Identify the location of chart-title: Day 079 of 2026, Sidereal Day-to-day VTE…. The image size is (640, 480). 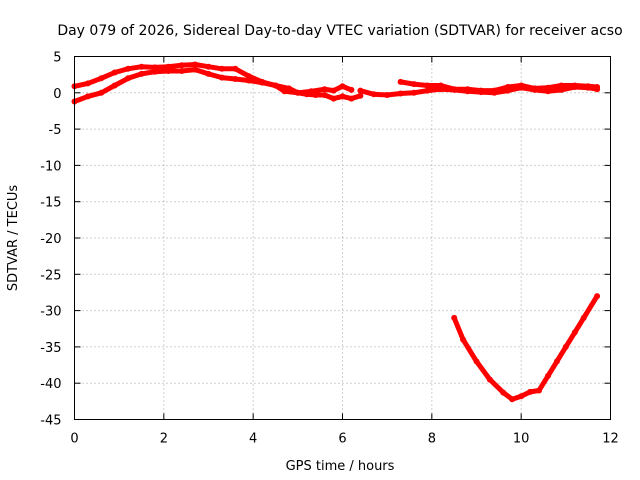
(339, 31).